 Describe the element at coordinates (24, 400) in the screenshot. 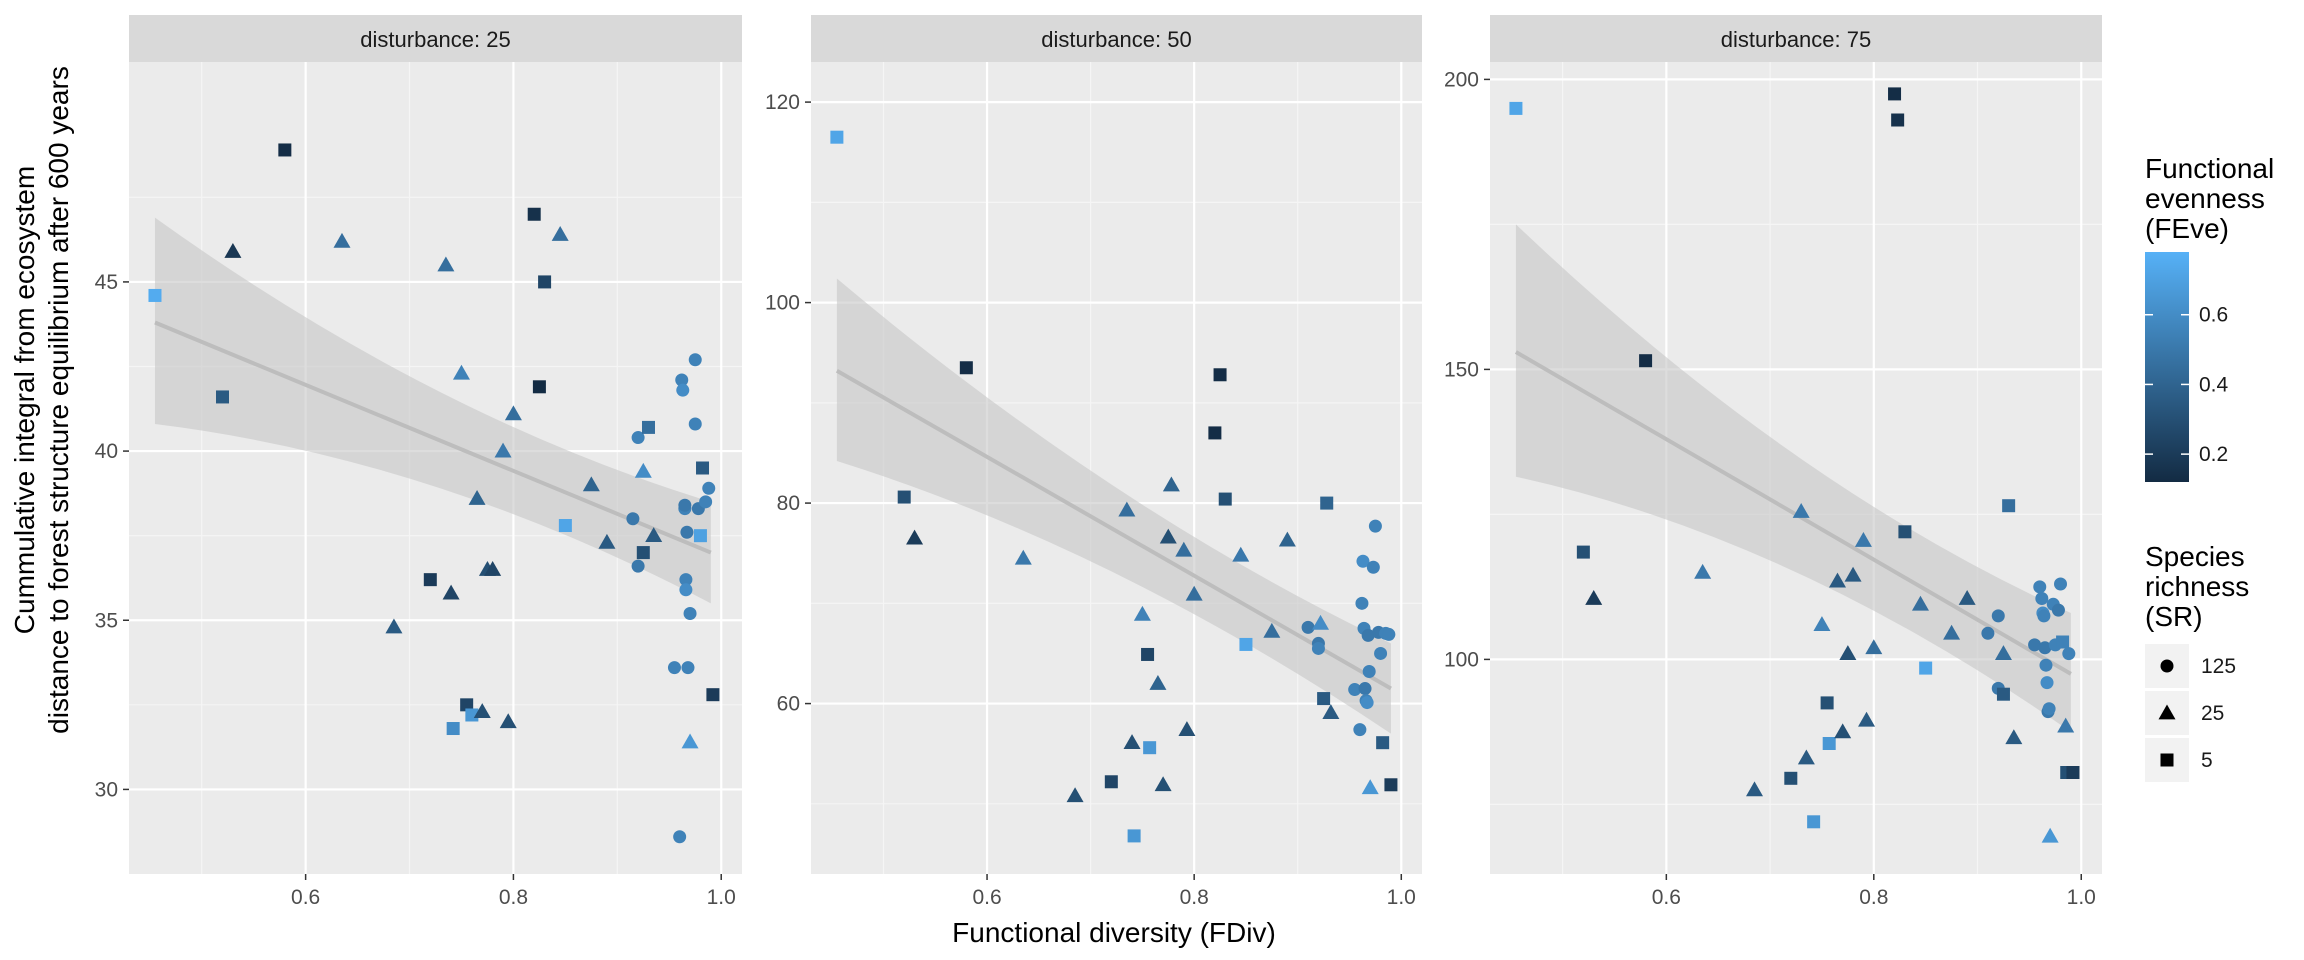

I see `y-axis-title-line-1: Cummulative integral from ecosystem` at that location.